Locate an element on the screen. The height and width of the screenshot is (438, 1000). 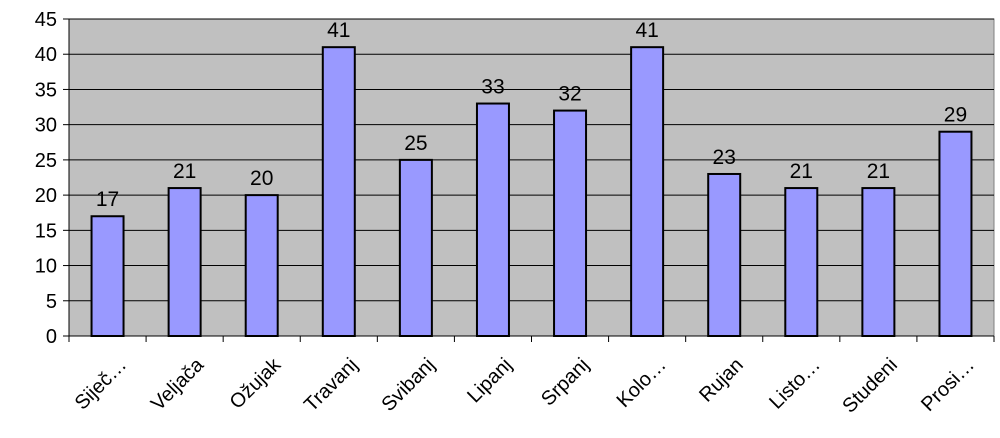
x-category-label: Studeni is located at coordinates (870, 386).